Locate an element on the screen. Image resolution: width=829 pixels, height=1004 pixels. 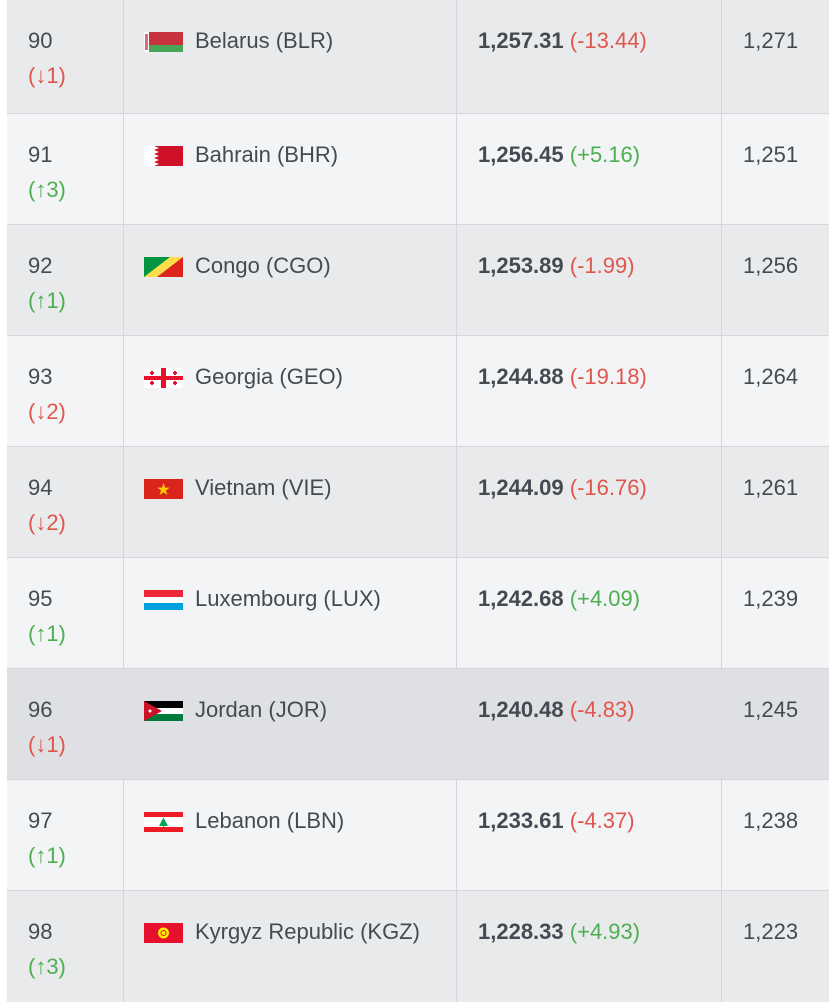
previous-points: 1,261 is located at coordinates (771, 487).